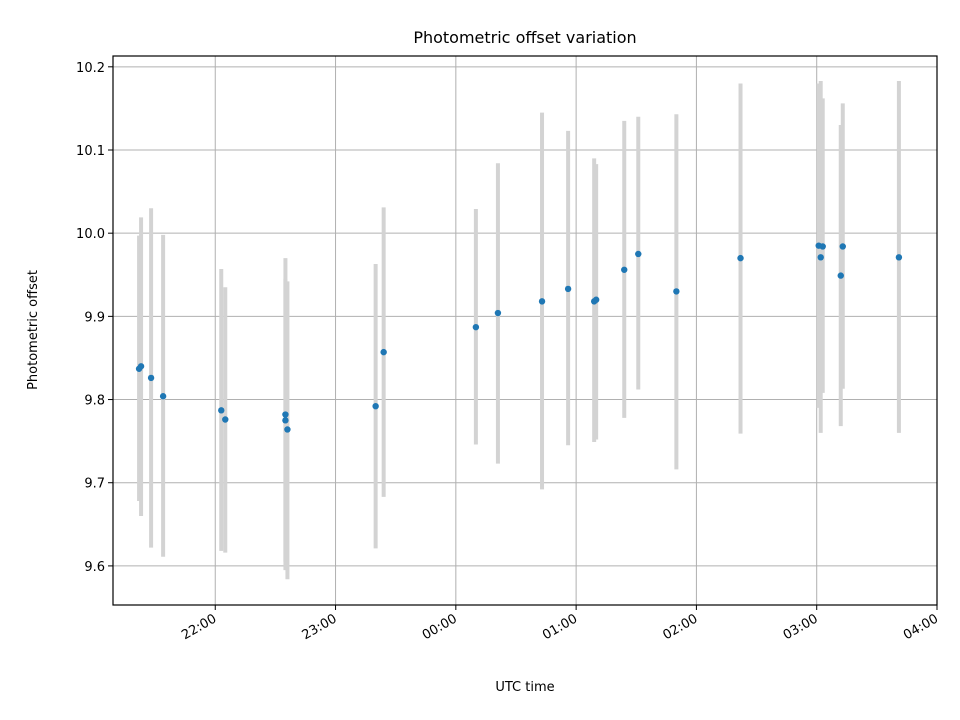  I want to click on y-tick-label: 10.0, so click(90, 234).